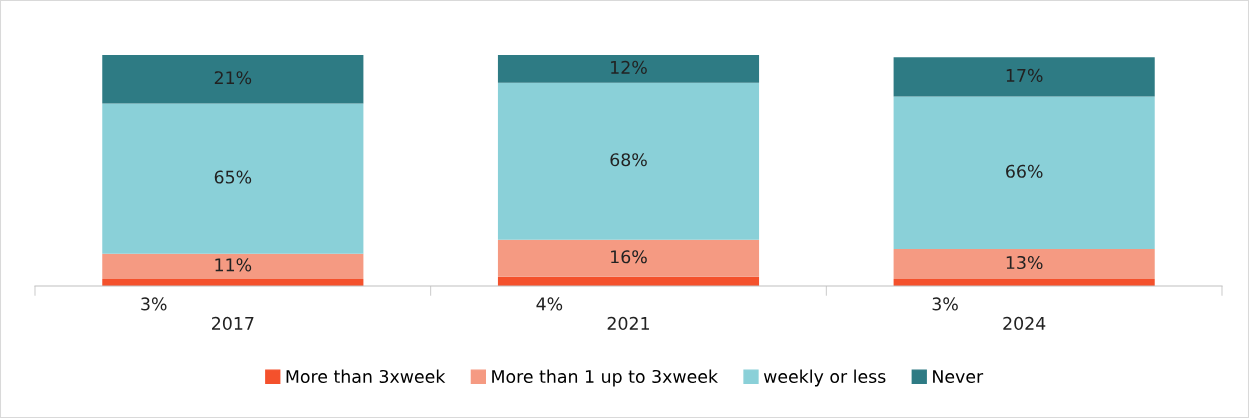 This screenshot has width=1249, height=418. I want to click on legend-label: More than 3xweek, so click(366, 376).